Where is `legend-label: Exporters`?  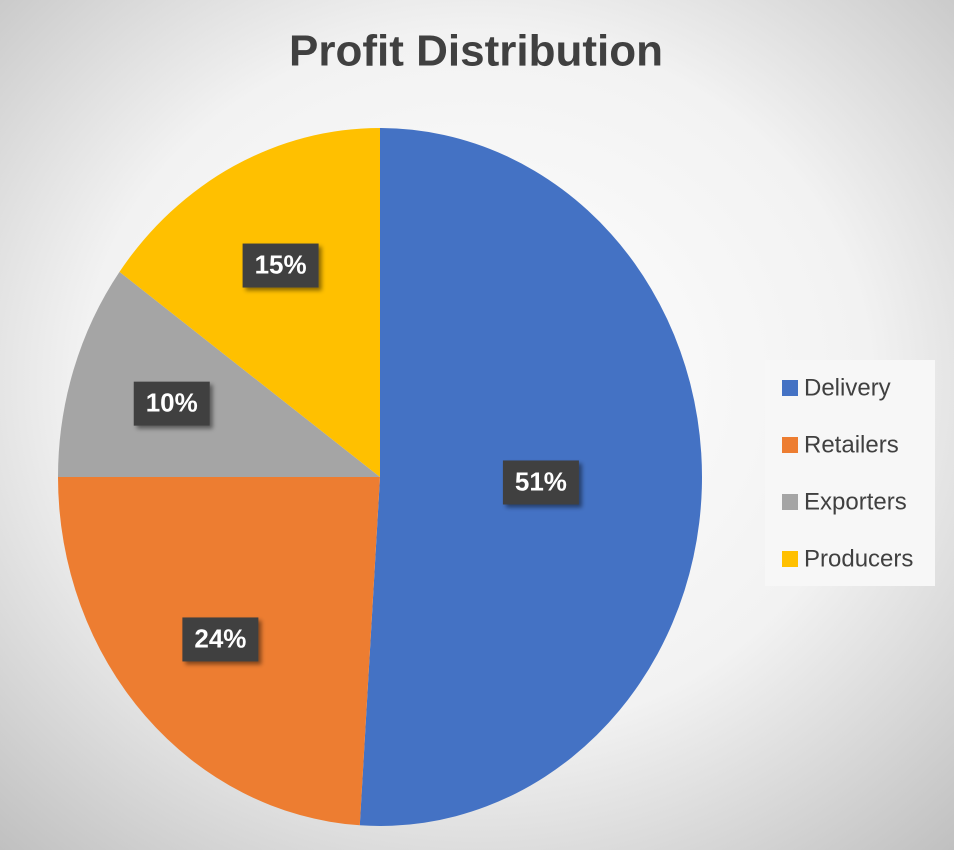 legend-label: Exporters is located at coordinates (855, 501).